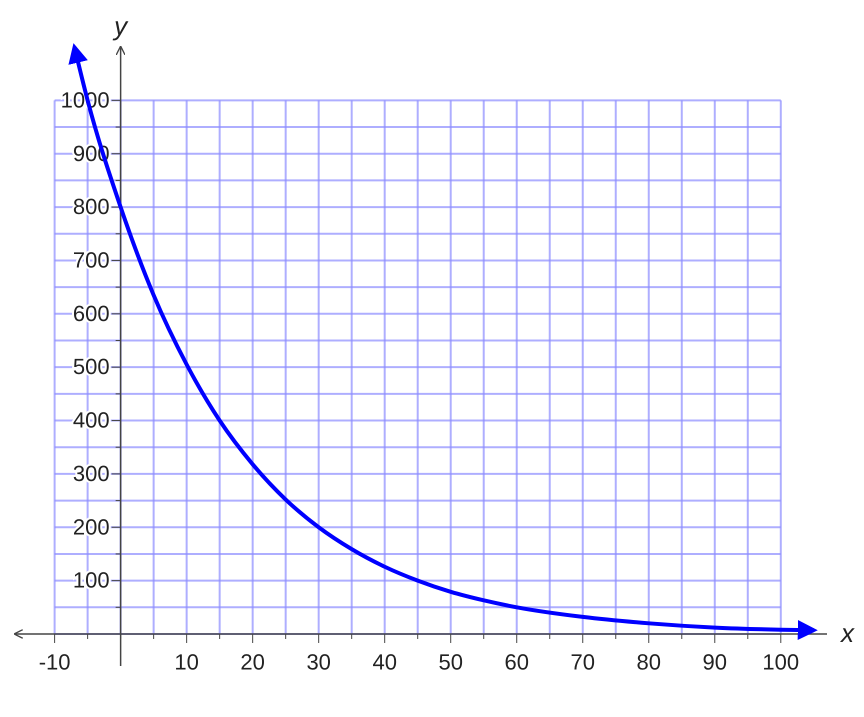 The height and width of the screenshot is (717, 864). I want to click on x-tick-label: 100, so click(781, 662).